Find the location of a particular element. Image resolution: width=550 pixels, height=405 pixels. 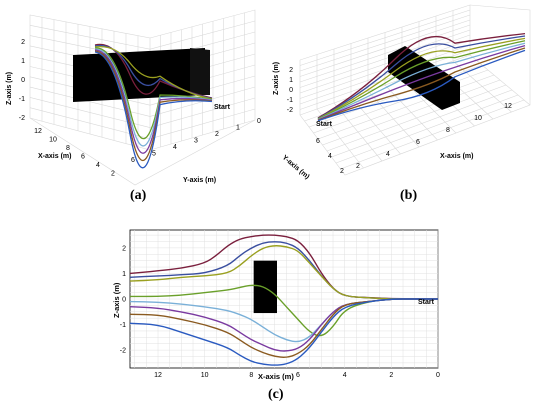

panel-a-ylabel: Y-axis (m) is located at coordinates (199, 180).